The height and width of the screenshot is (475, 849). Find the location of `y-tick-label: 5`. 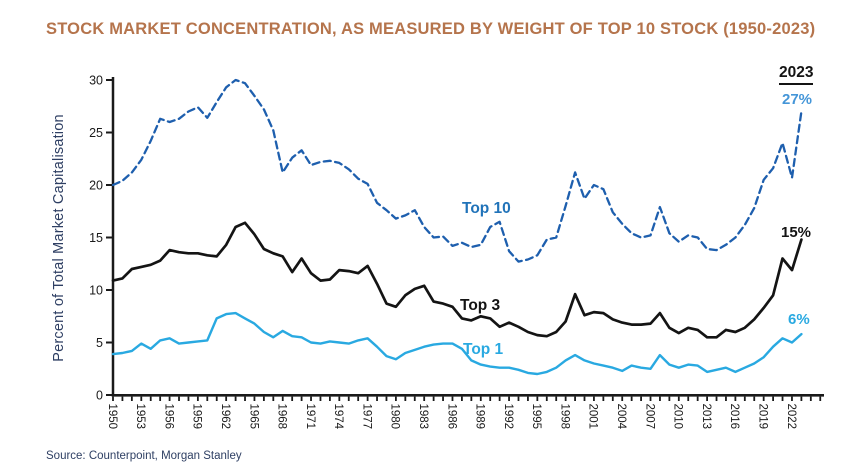

y-tick-label: 5 is located at coordinates (99, 343).